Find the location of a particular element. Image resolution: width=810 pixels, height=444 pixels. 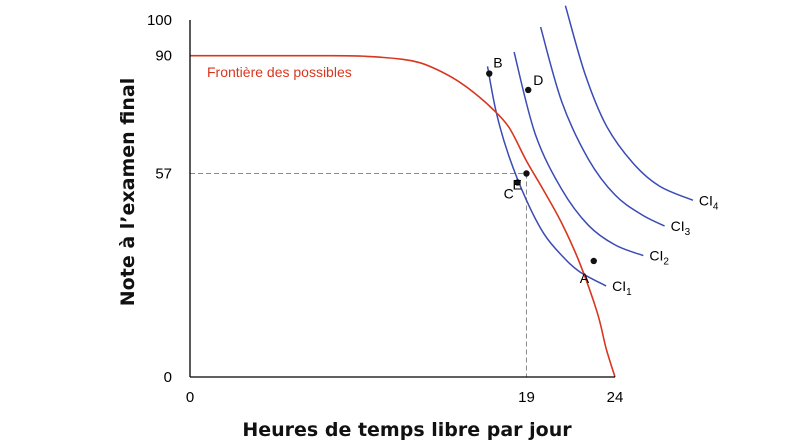

point-B is located at coordinates (489, 73).